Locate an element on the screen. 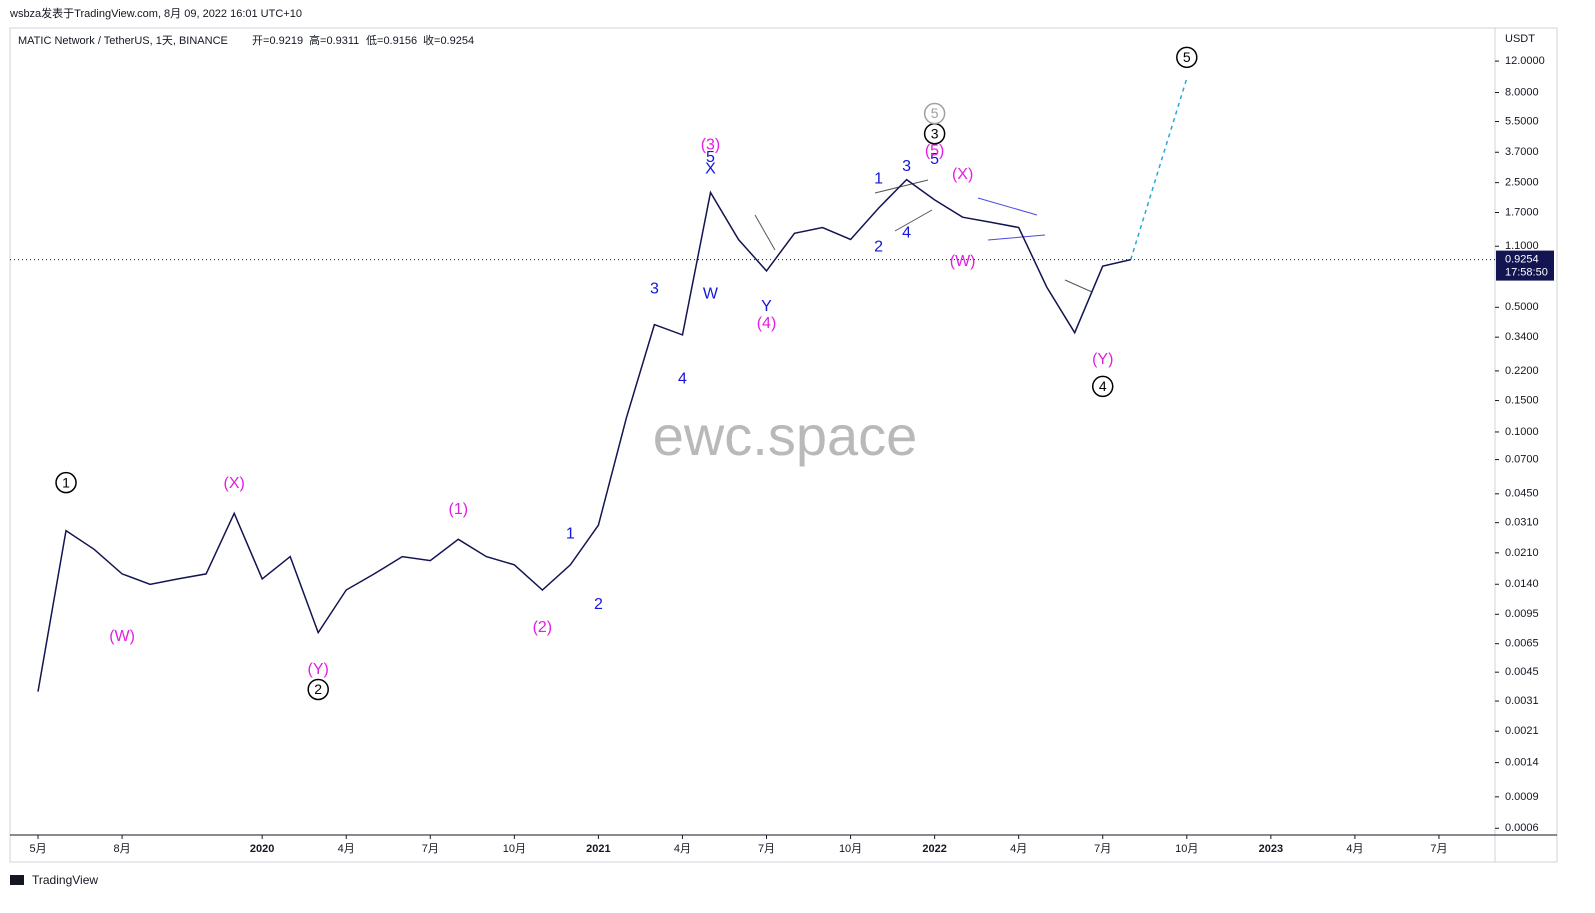 The image size is (1595, 913). wave-label: (1) is located at coordinates (459, 509).